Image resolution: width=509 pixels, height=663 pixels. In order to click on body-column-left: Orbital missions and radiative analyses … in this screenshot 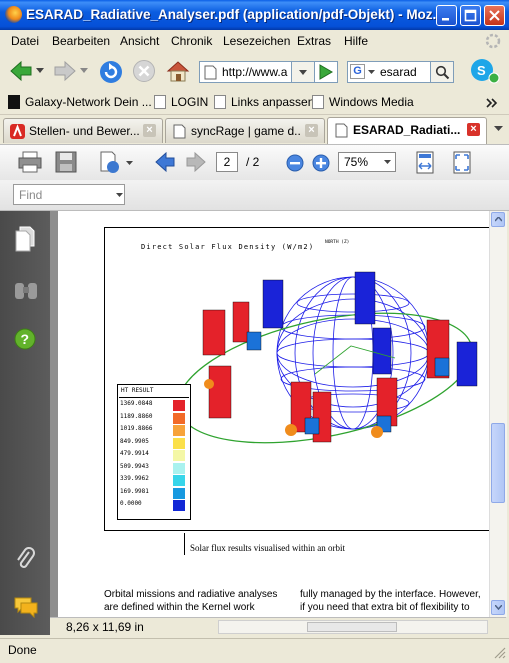, I will do `click(199, 601)`.